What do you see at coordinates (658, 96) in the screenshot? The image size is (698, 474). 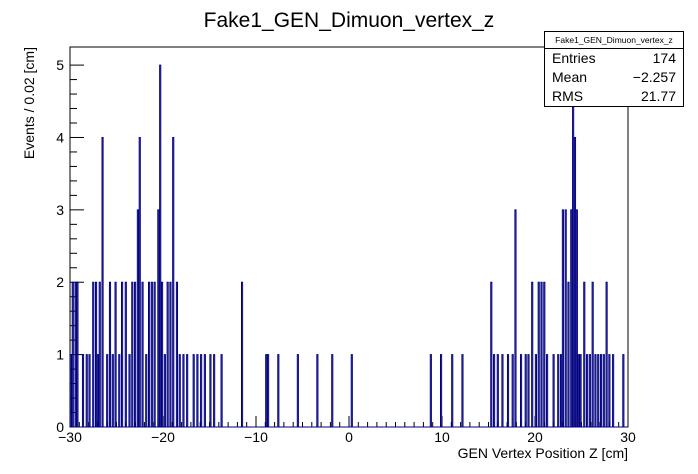 I see `rms-value: 21.77` at bounding box center [658, 96].